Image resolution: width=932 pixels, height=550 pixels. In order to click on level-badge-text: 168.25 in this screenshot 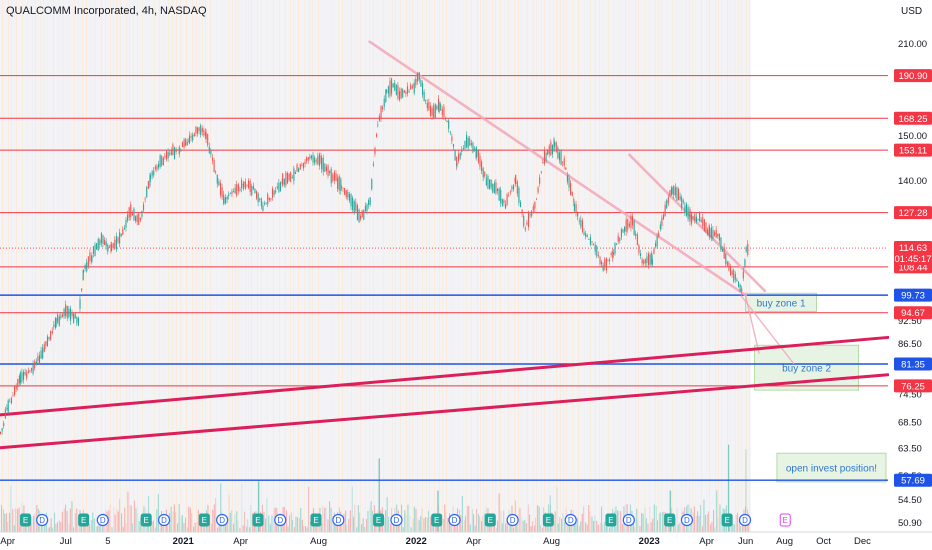, I will do `click(912, 119)`.